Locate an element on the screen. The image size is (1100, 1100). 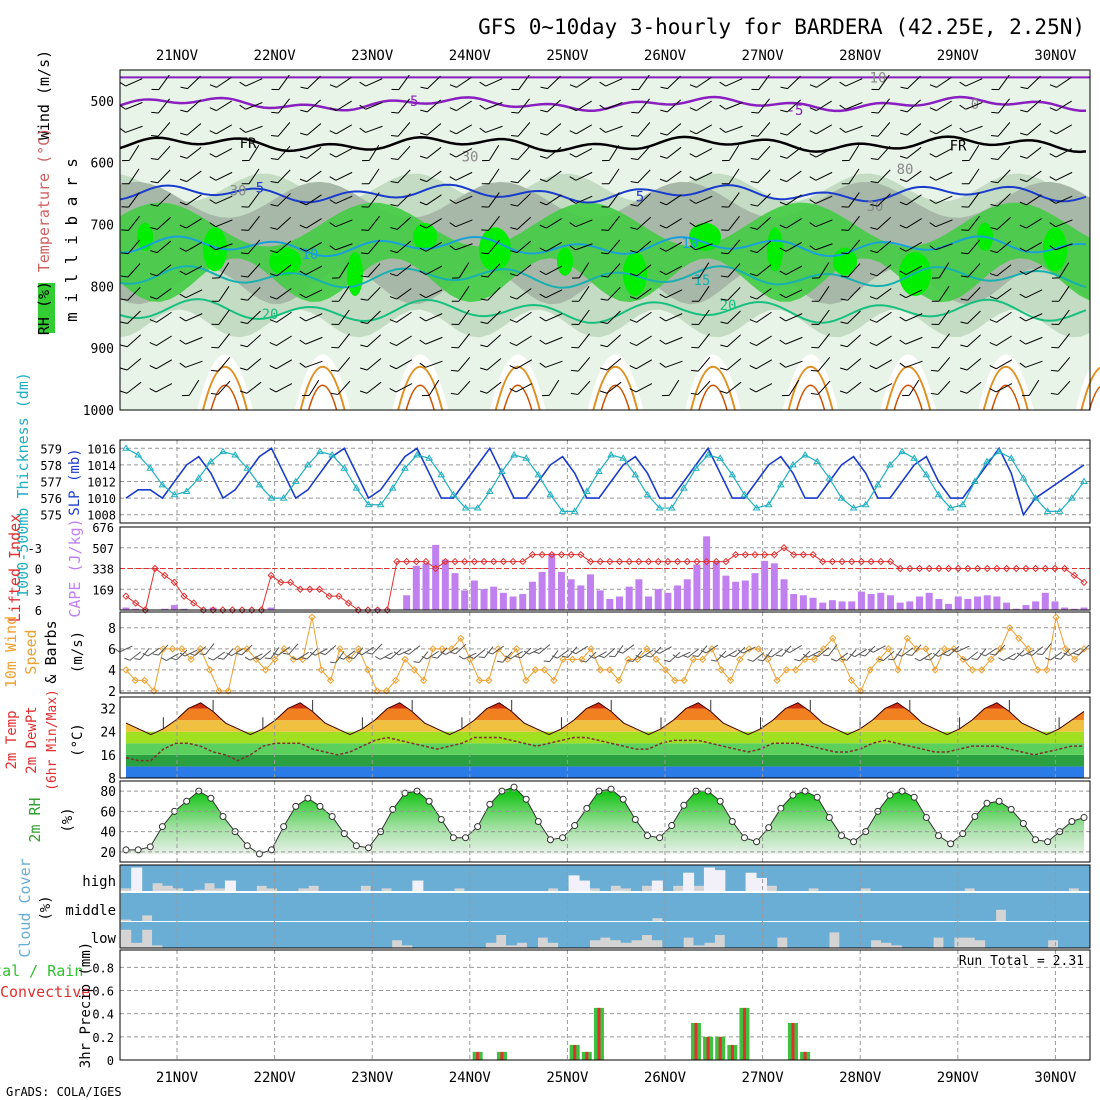
thickness-tick: 575 is located at coordinates (51, 516).